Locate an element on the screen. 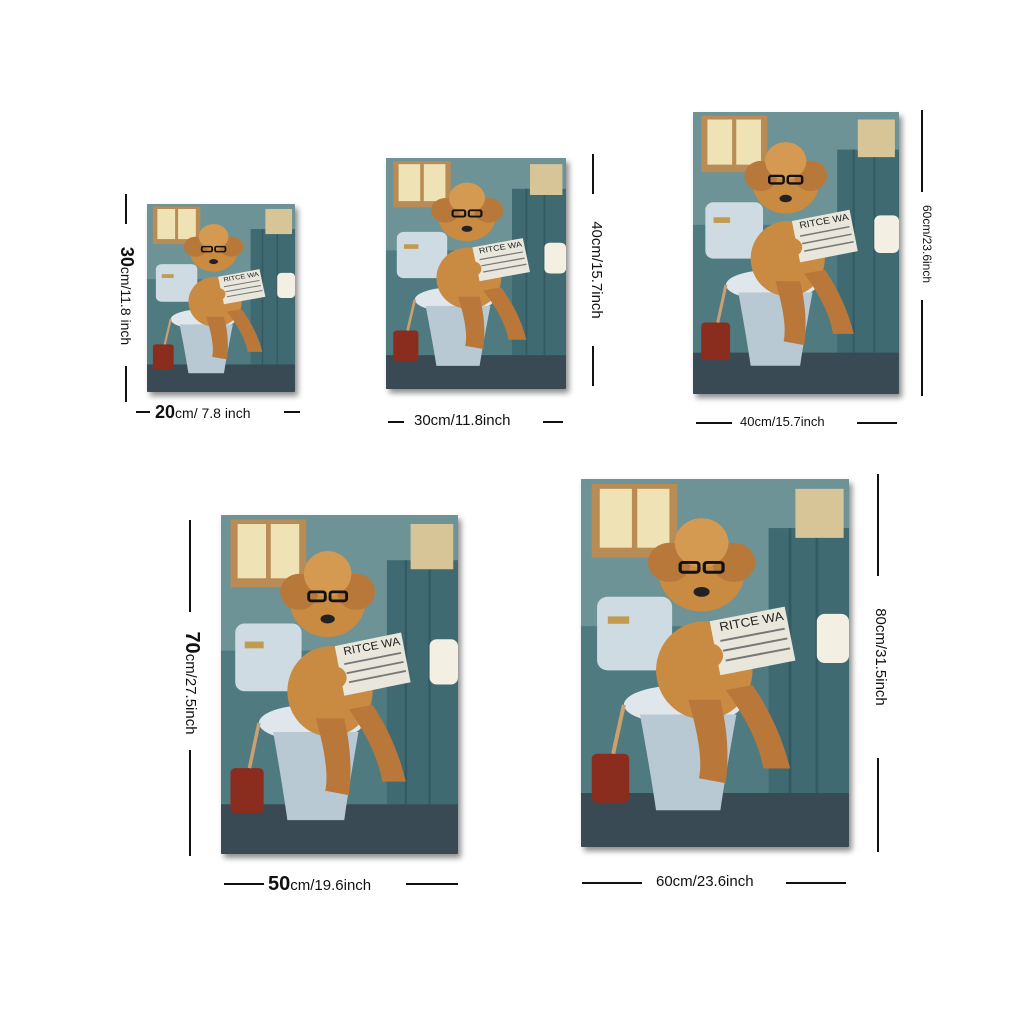  width-number: 50 is located at coordinates (279, 884).